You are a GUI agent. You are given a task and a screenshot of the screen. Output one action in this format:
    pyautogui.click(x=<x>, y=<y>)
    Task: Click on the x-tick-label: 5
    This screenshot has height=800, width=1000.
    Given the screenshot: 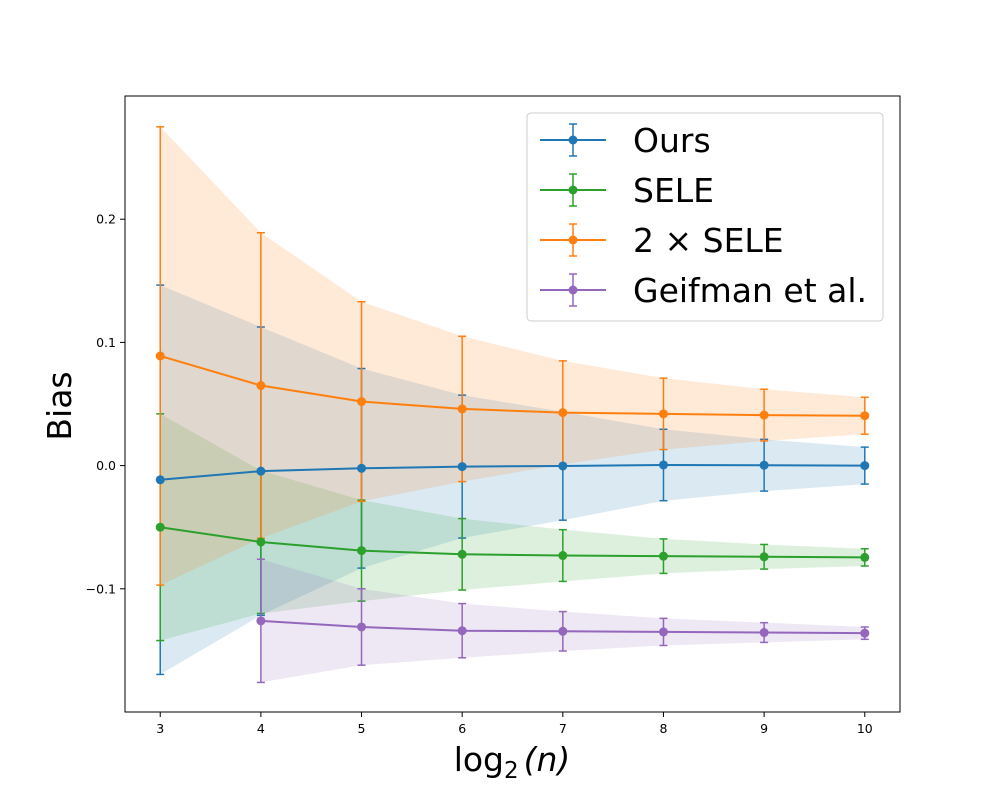 What is the action you would take?
    pyautogui.click(x=362, y=728)
    